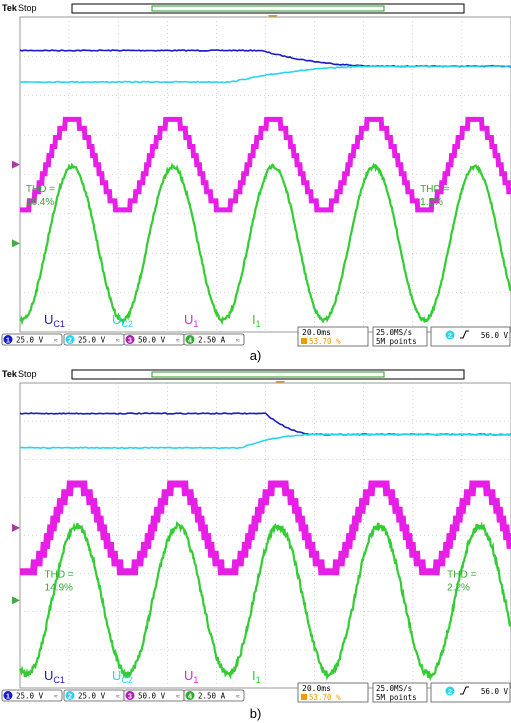 Image resolution: width=511 pixels, height=723 pixels. I want to click on legend: UC1 UC2 U1 I1, so click(152, 320).